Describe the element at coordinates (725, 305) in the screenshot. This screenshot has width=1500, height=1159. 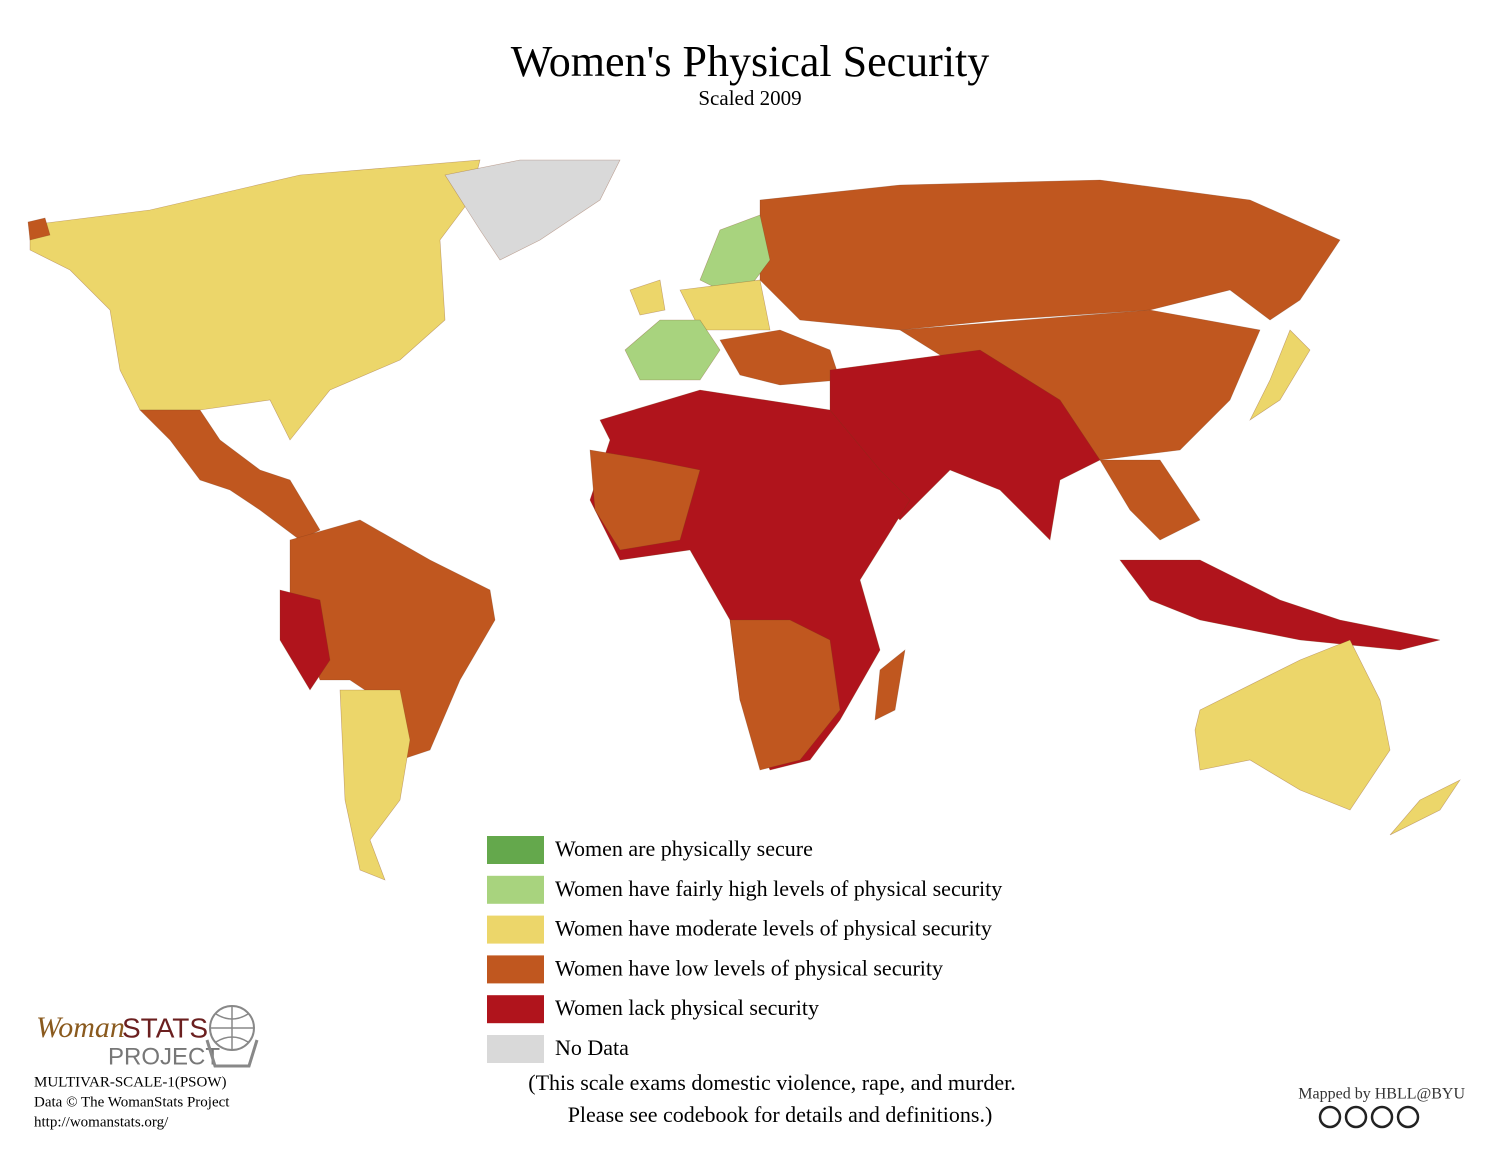
I see `eastern-europe` at that location.